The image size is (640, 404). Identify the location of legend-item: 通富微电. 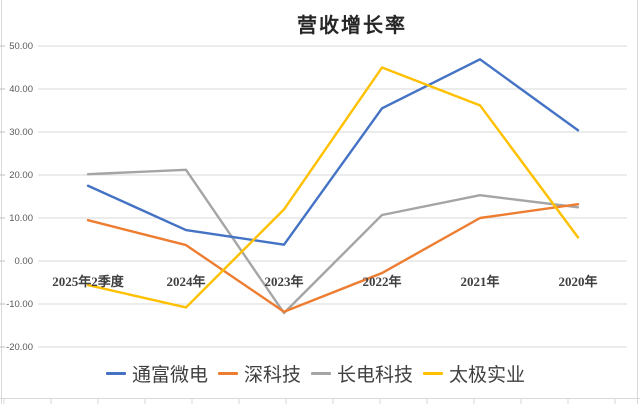
(157, 373).